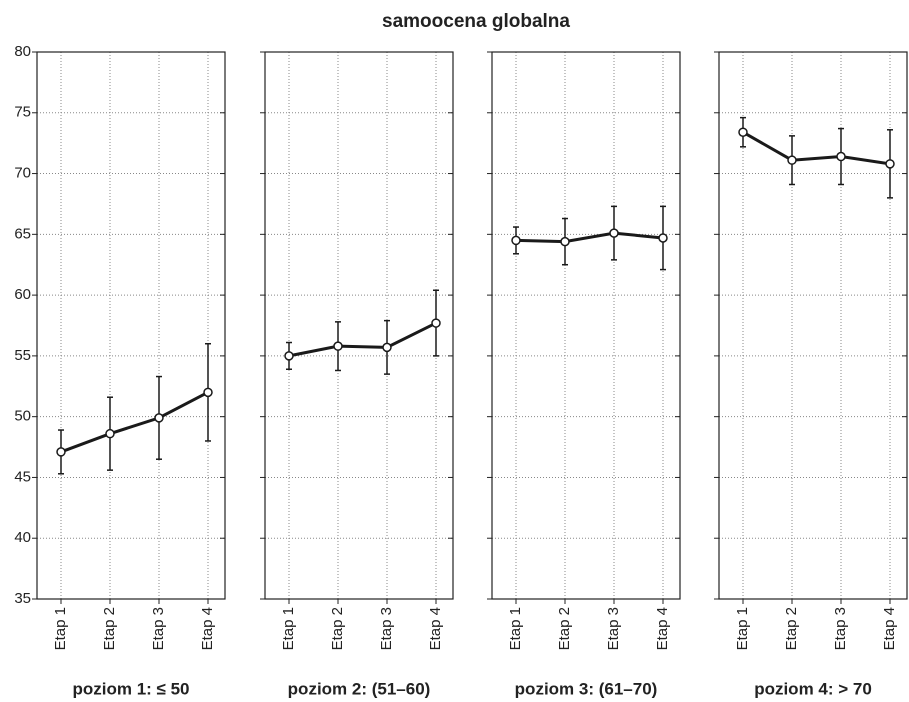  I want to click on y-tick-label: 35, so click(22, 598).